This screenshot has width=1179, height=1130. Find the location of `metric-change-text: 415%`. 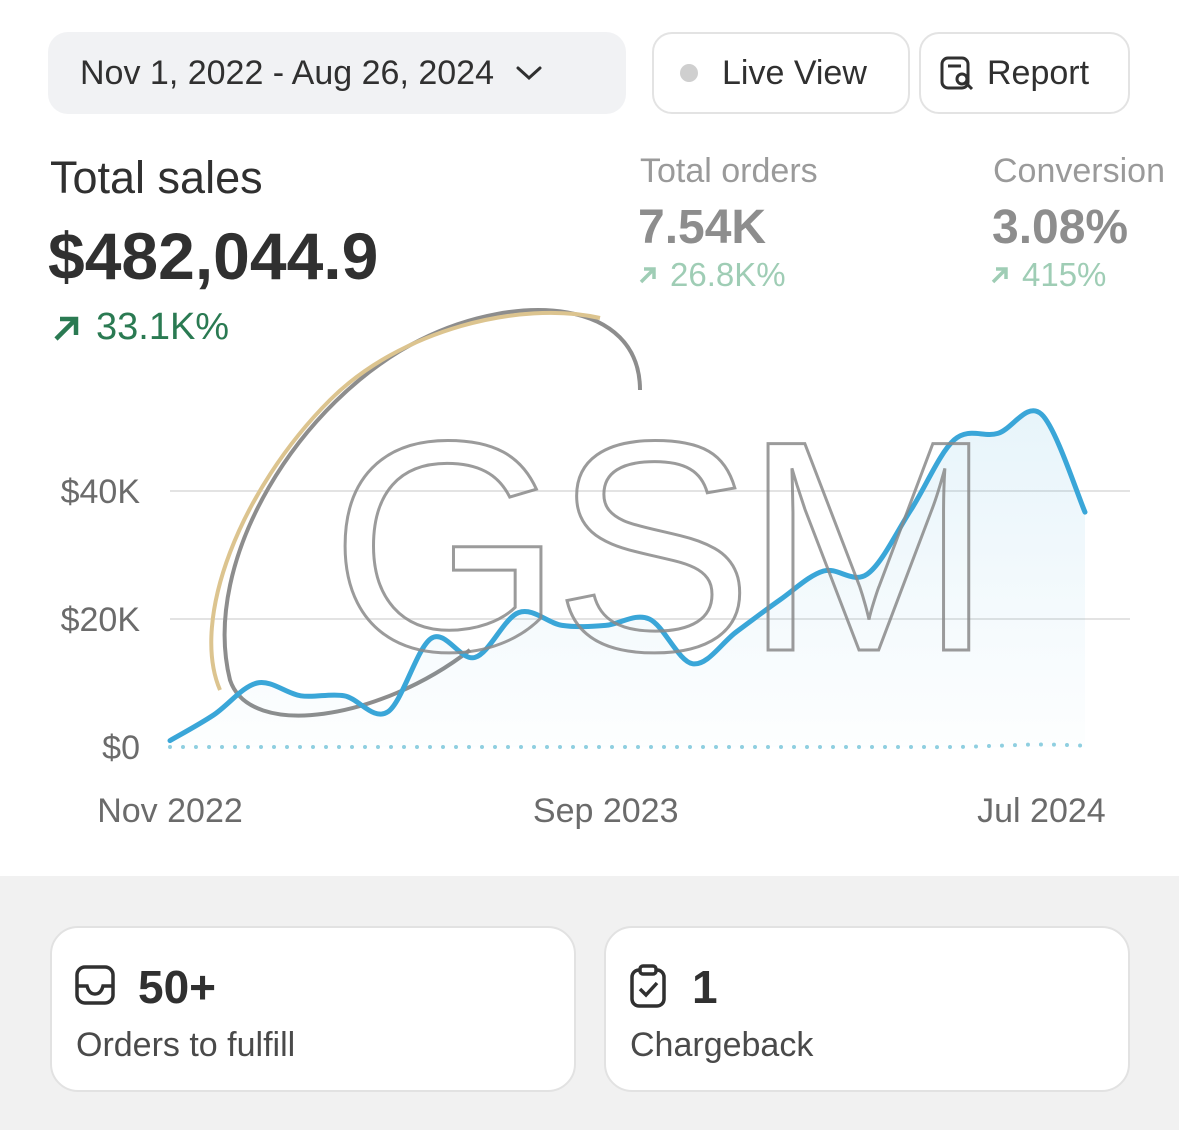

metric-change-text: 415% is located at coordinates (1064, 274).